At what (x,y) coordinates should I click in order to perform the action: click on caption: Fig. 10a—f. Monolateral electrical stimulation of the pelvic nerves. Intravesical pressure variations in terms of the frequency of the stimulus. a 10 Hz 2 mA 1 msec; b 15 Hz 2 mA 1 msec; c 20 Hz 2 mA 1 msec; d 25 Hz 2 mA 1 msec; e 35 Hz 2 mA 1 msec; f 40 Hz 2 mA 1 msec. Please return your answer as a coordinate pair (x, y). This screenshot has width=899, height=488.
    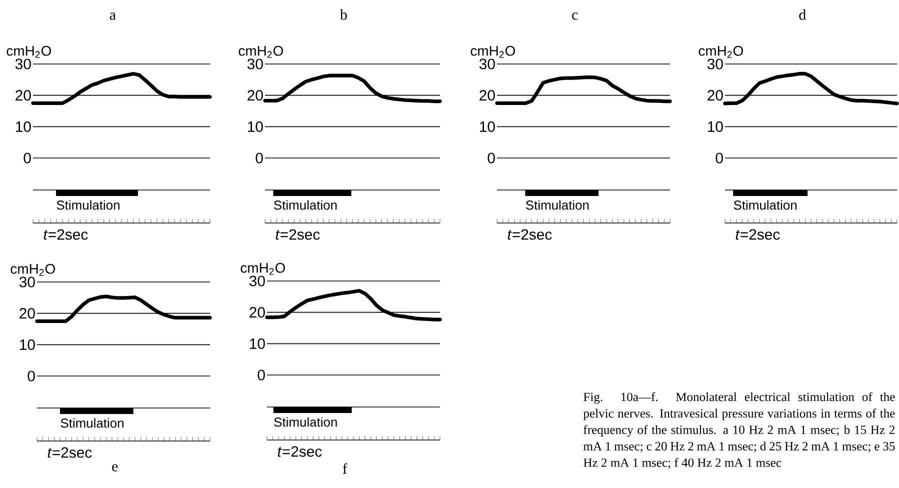
    Looking at the image, I should click on (739, 430).